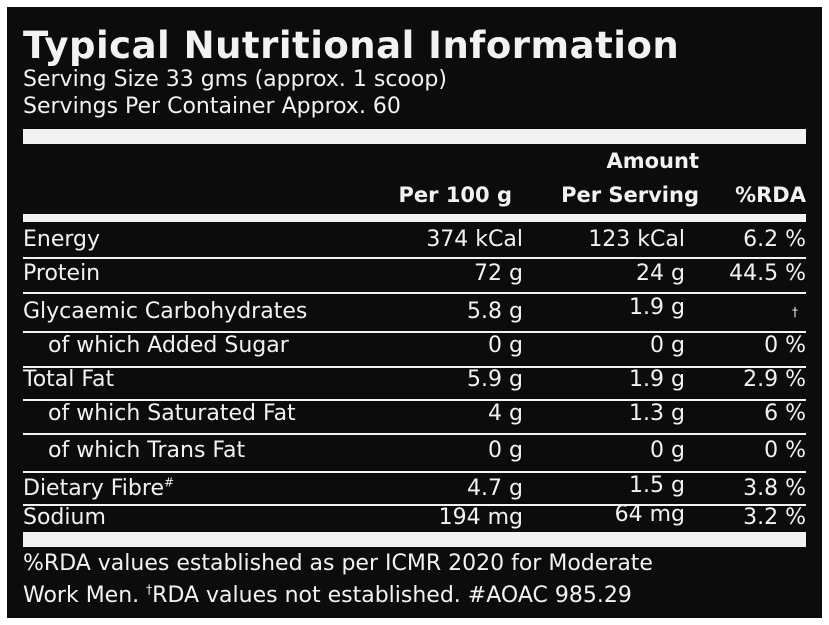 This screenshot has height=625, width=829. What do you see at coordinates (414, 488) in the screenshot?
I see `row-dietary-fibre: Dietary Fibre# 4.7 g 1.5 g 3.8 %` at bounding box center [414, 488].